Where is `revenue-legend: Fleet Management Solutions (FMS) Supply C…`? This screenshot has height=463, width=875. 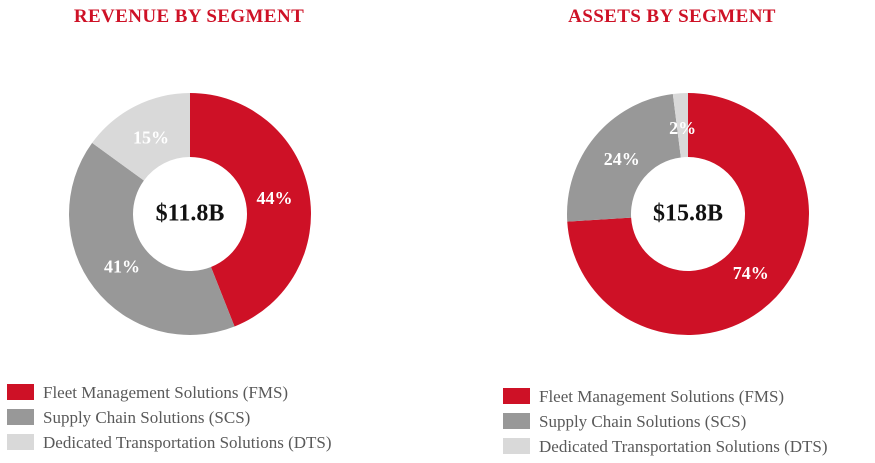
revenue-legend: Fleet Management Solutions (FMS) Supply C… is located at coordinates (169, 418).